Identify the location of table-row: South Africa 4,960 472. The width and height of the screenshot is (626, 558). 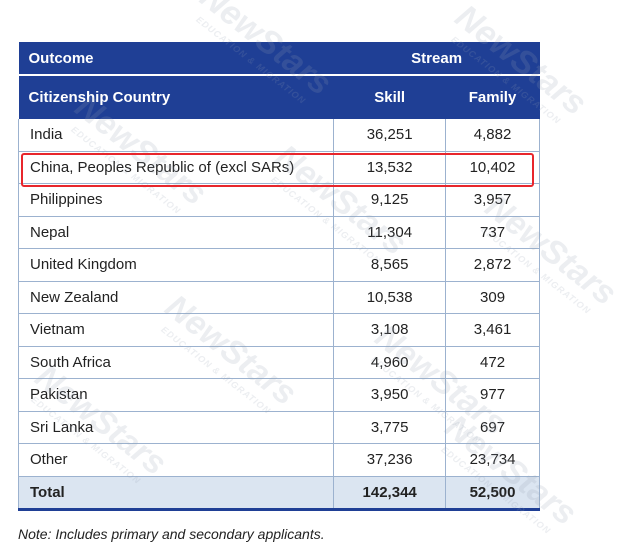
(278, 362).